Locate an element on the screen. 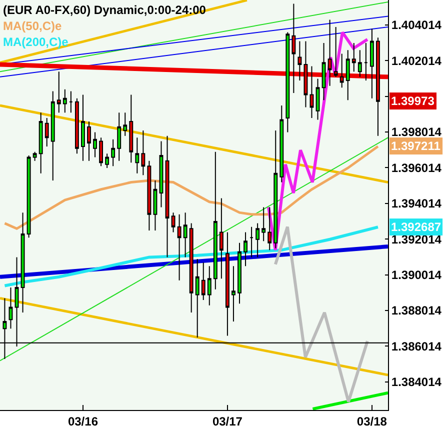 The width and height of the screenshot is (443, 435). y-tick-label: 1.392014 is located at coordinates (416, 239).